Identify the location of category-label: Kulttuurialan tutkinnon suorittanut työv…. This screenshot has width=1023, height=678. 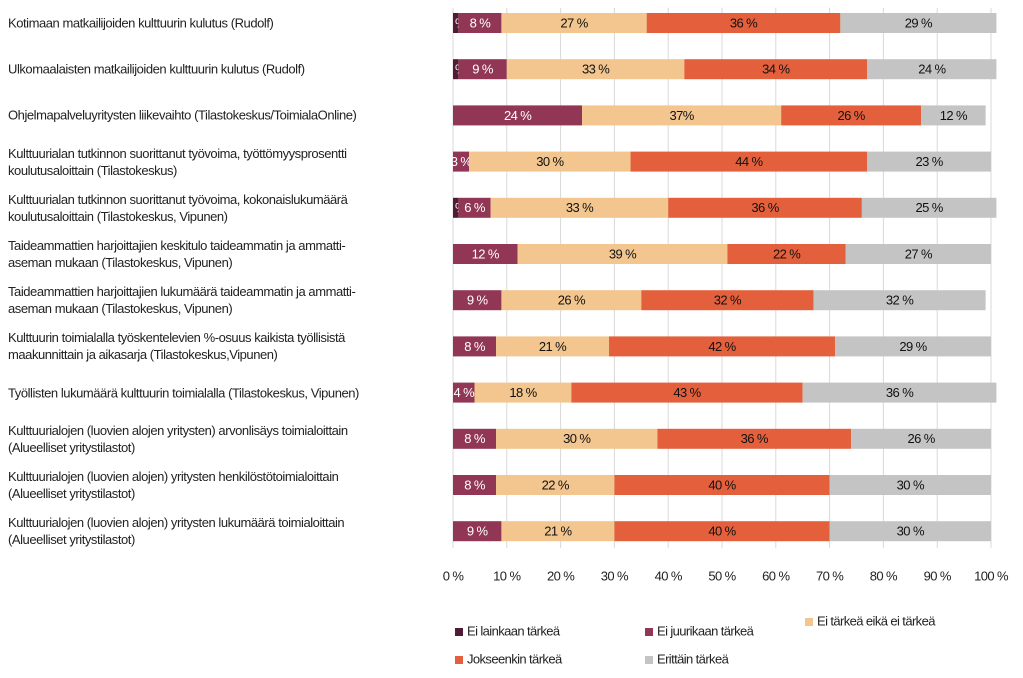
(177, 161).